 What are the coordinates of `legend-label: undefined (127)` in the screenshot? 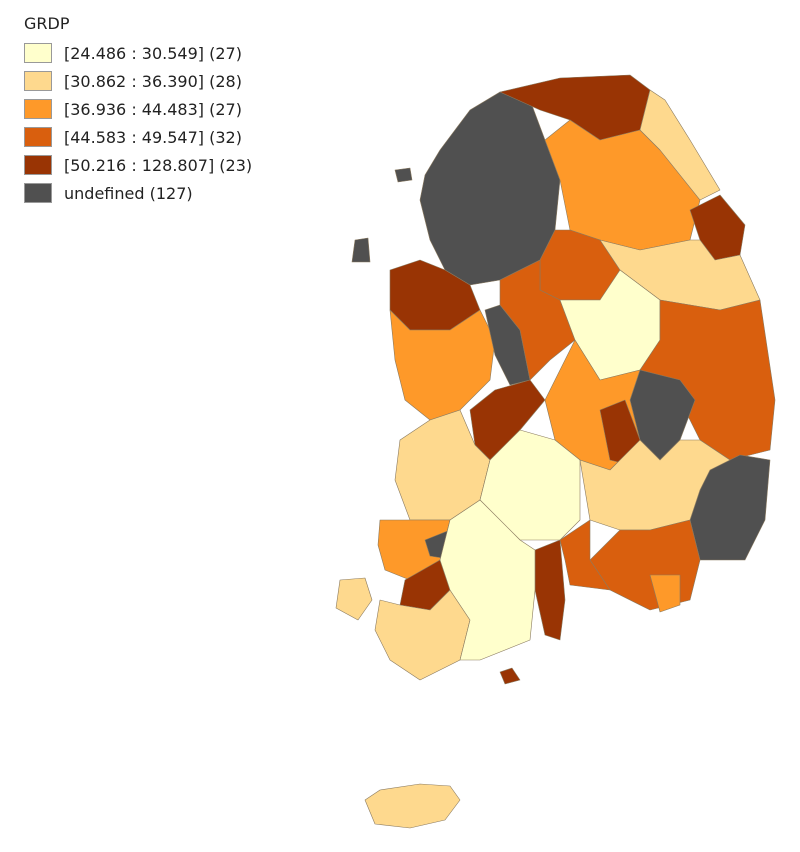 It's located at (128, 193).